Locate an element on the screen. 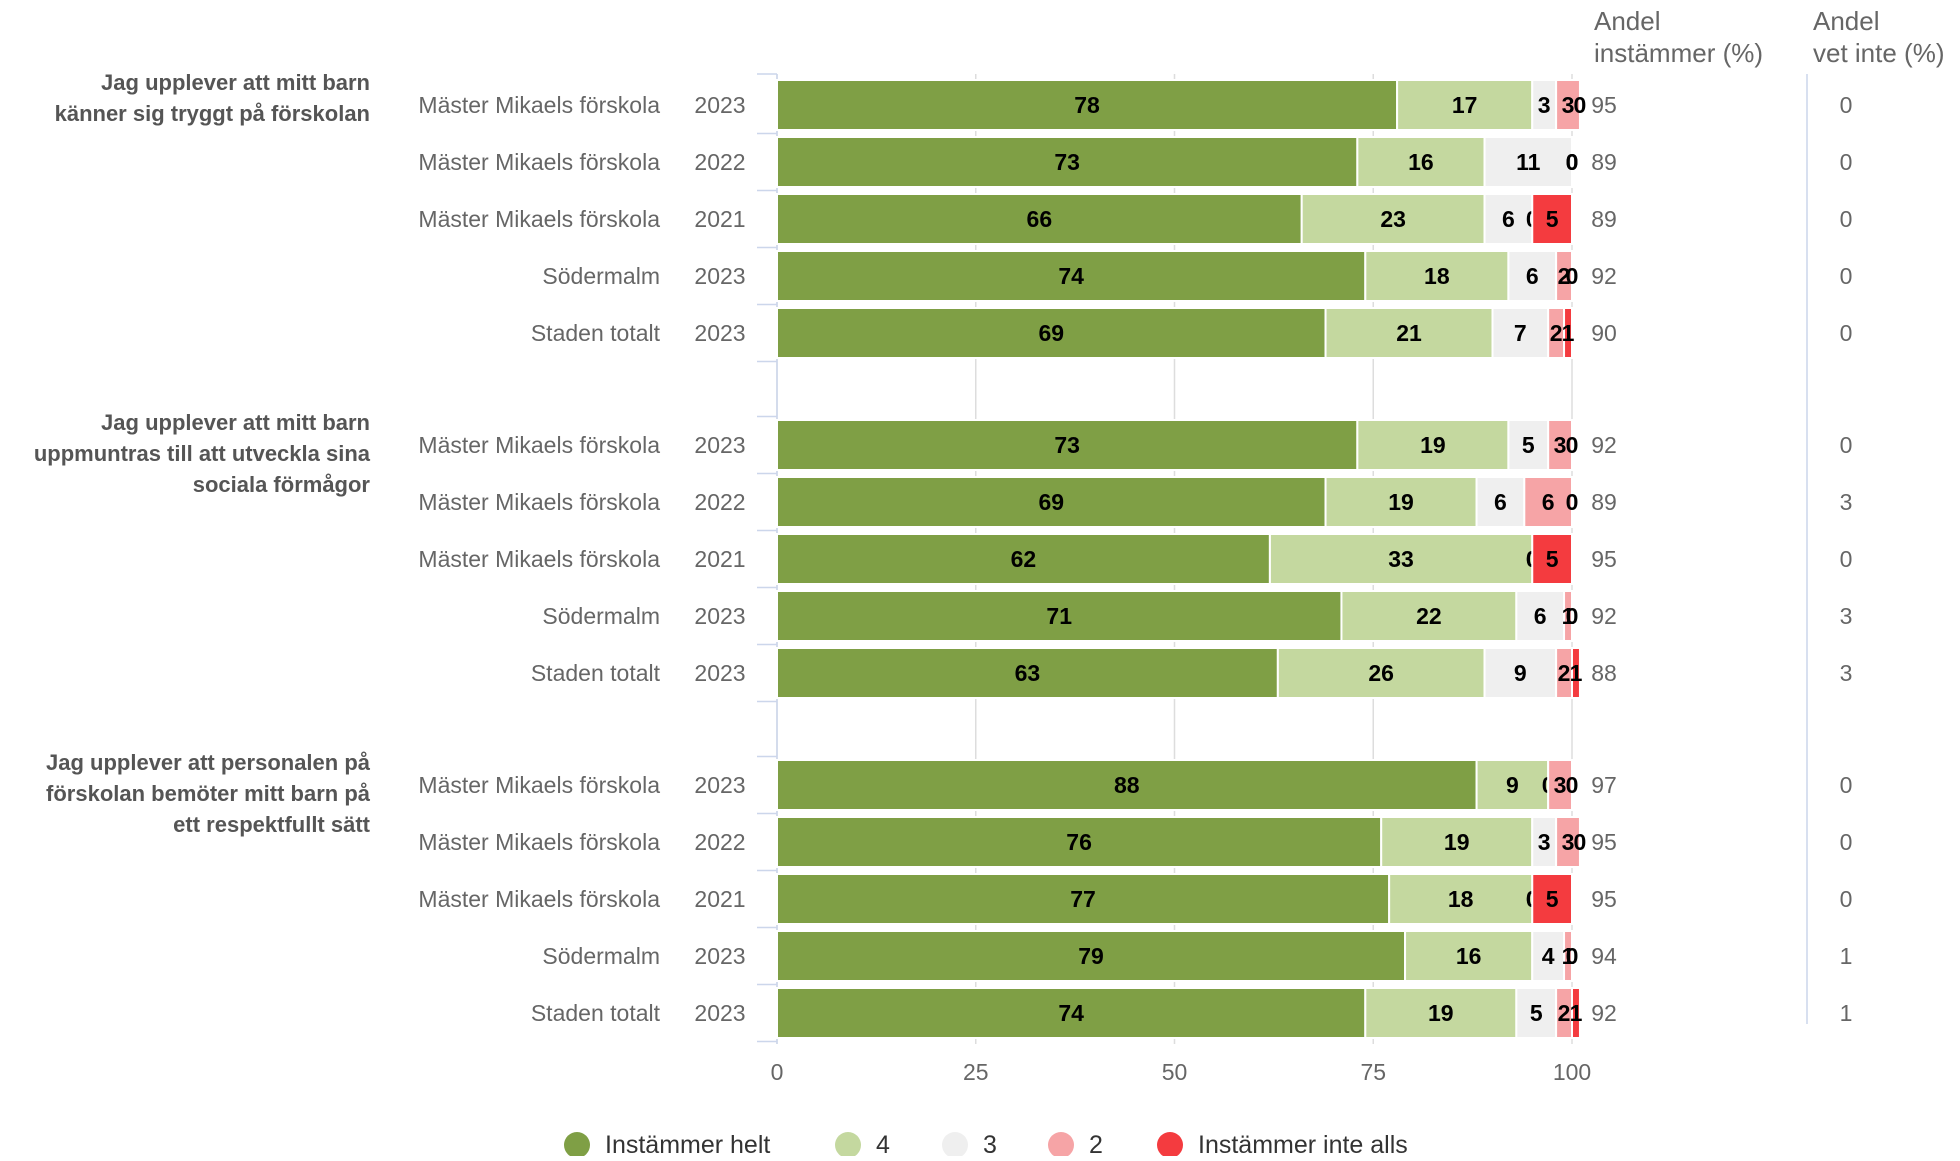  data-label: 4 is located at coordinates (1548, 956).